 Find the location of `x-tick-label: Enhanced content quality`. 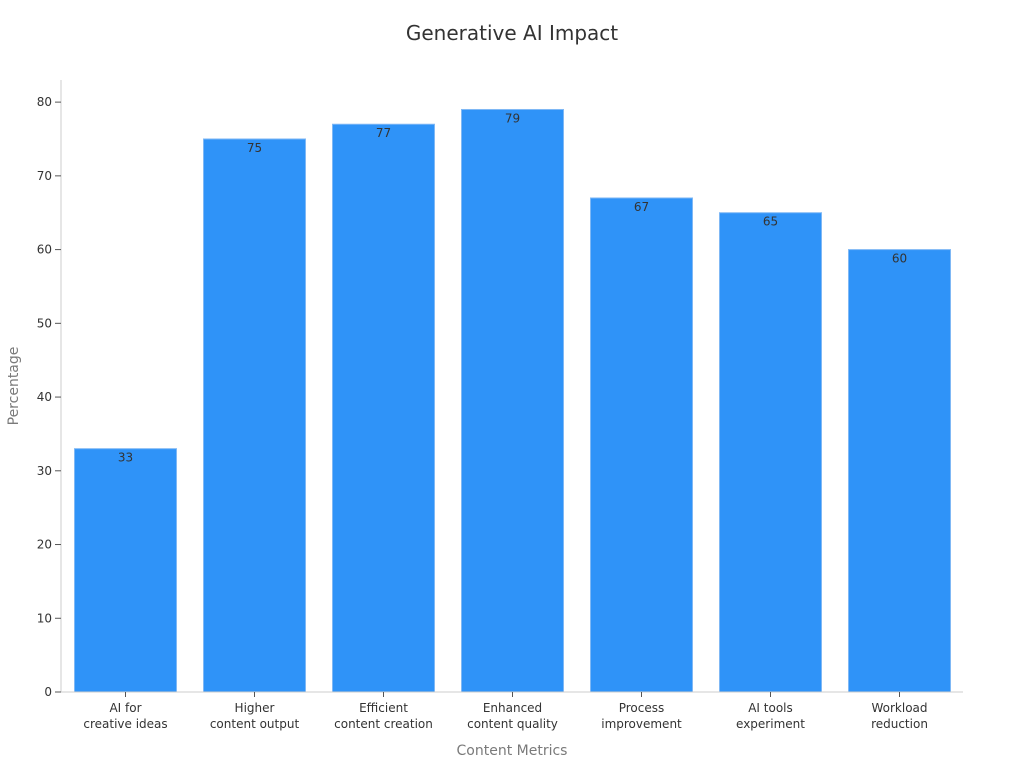

x-tick-label: Enhanced content quality is located at coordinates (512, 716).